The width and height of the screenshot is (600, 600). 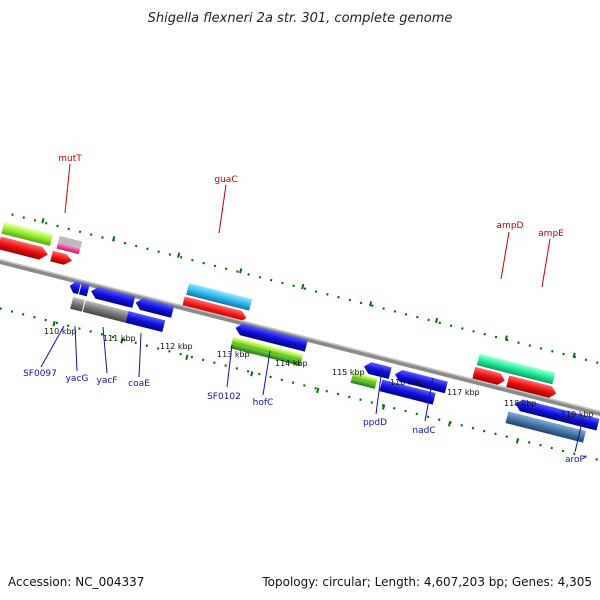 What do you see at coordinates (76, 582) in the screenshot?
I see `accession-text: Accession: NC_004337` at bounding box center [76, 582].